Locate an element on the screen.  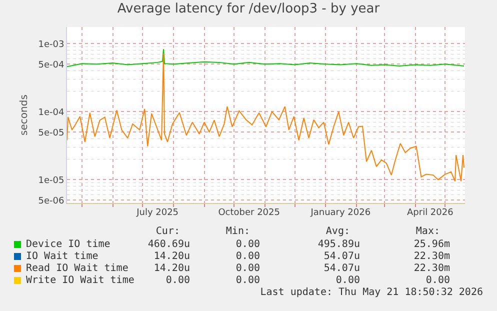
y-tick-label: 5e-06 is located at coordinates (51, 201).